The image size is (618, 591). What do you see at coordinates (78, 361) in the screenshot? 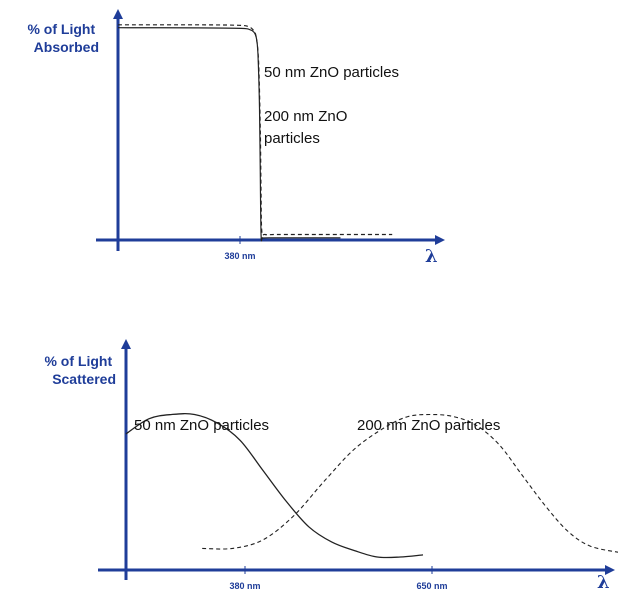
I see `scattering-ylabel-line1: % of Light` at bounding box center [78, 361].